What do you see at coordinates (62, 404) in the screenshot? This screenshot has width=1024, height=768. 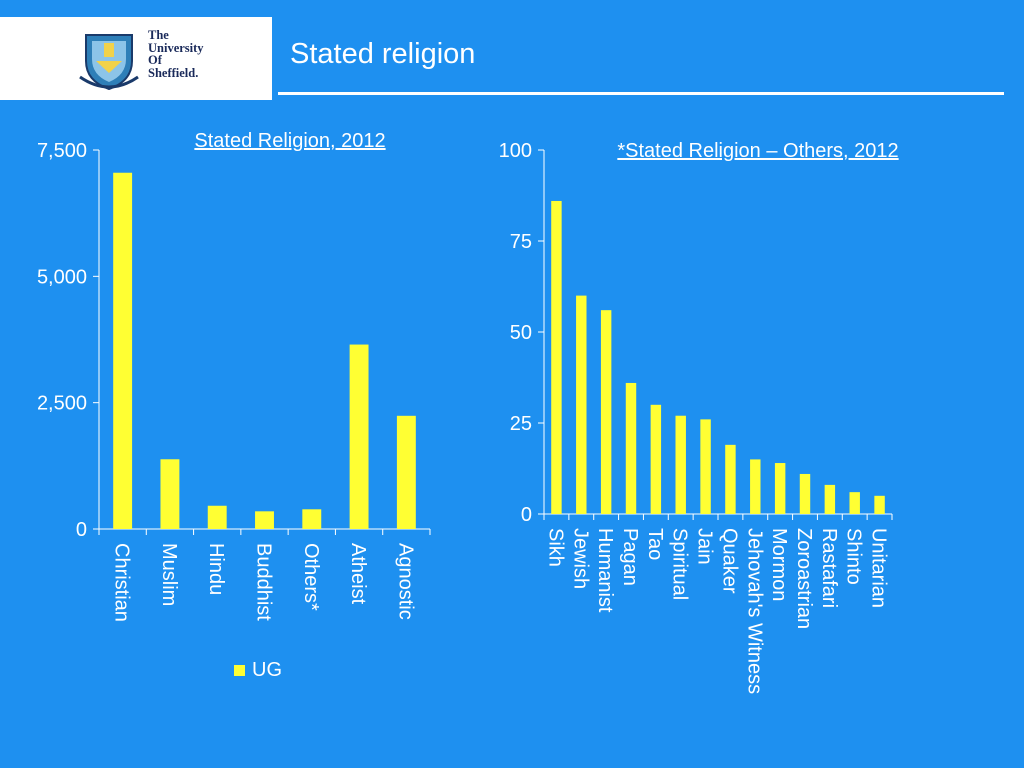 I see `y-tick-label: 2,500` at bounding box center [62, 404].